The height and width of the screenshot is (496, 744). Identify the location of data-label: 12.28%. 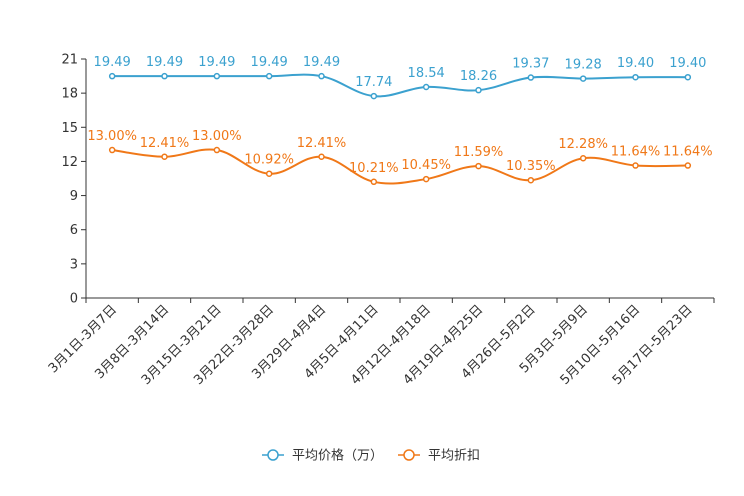
(583, 144).